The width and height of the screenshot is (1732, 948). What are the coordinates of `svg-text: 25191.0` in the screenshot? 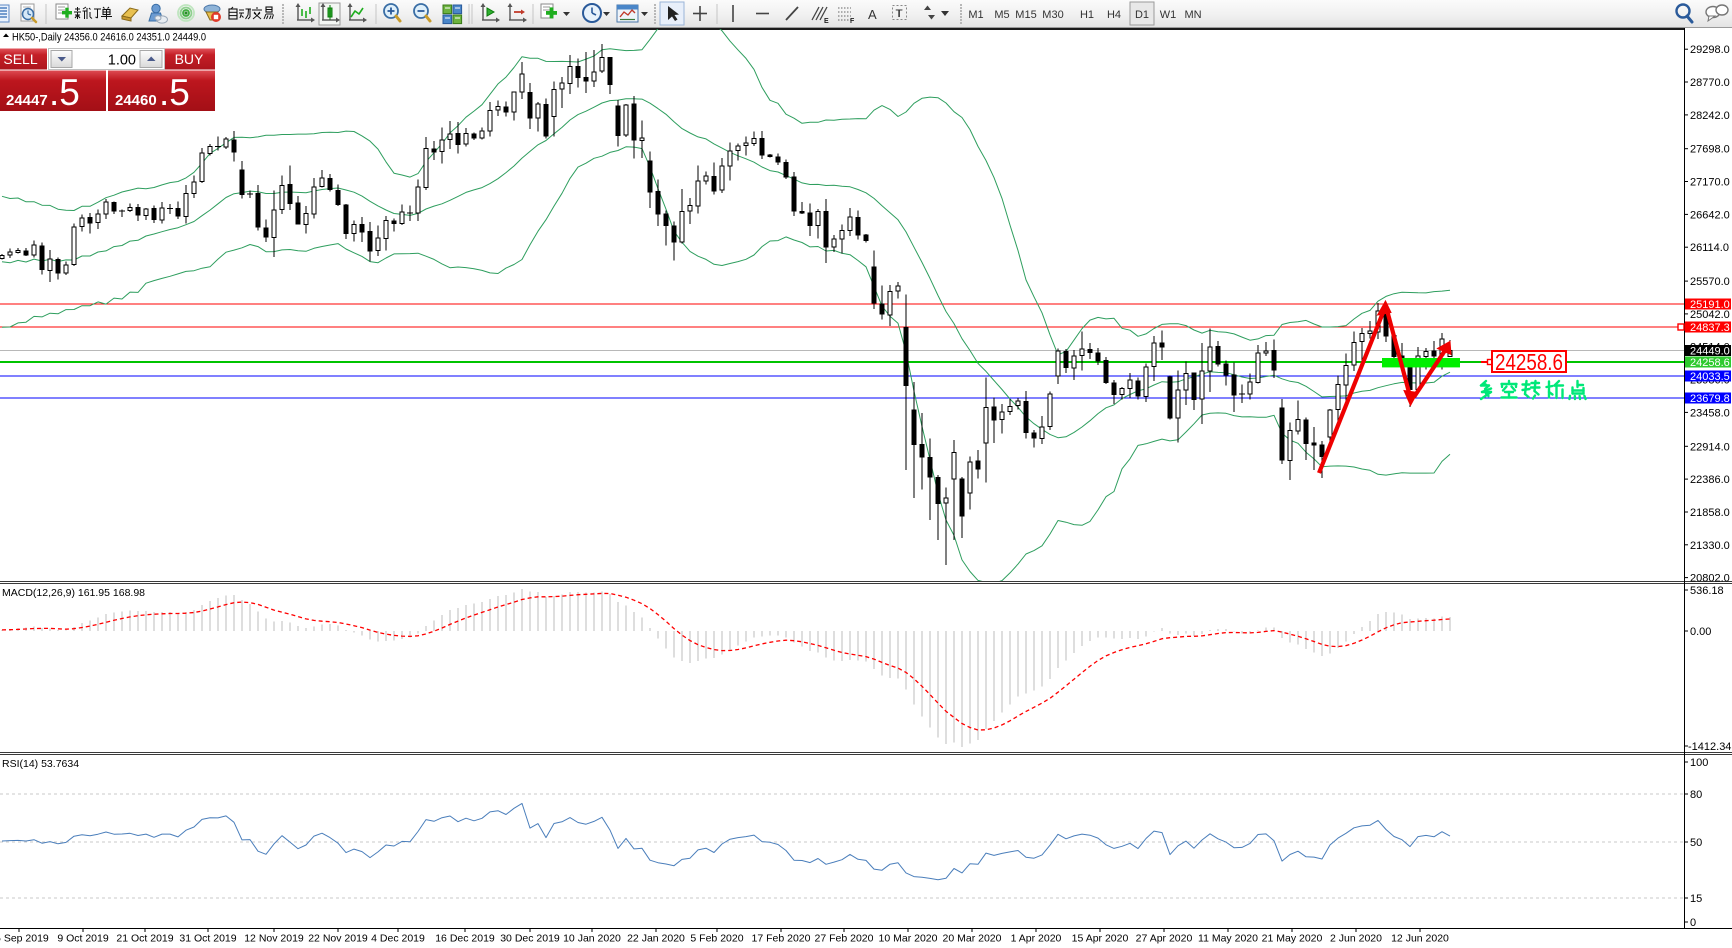 It's located at (1710, 305).